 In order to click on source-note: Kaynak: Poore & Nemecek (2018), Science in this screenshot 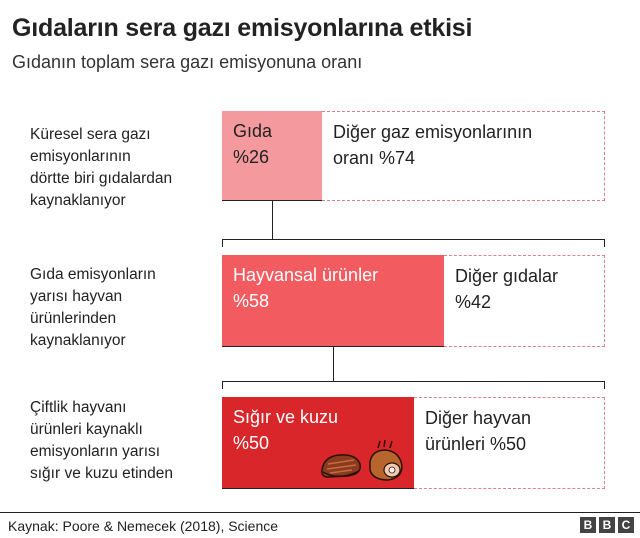, I will do `click(143, 526)`.